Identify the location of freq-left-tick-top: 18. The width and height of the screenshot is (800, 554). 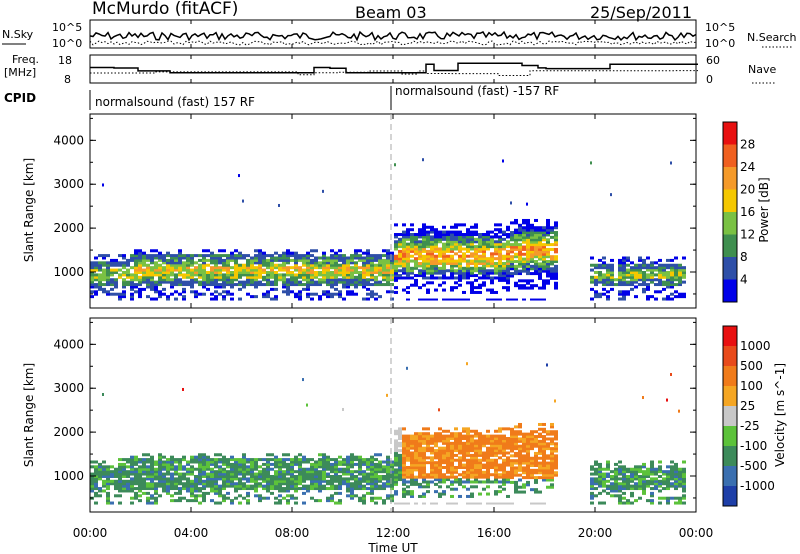
(65, 60).